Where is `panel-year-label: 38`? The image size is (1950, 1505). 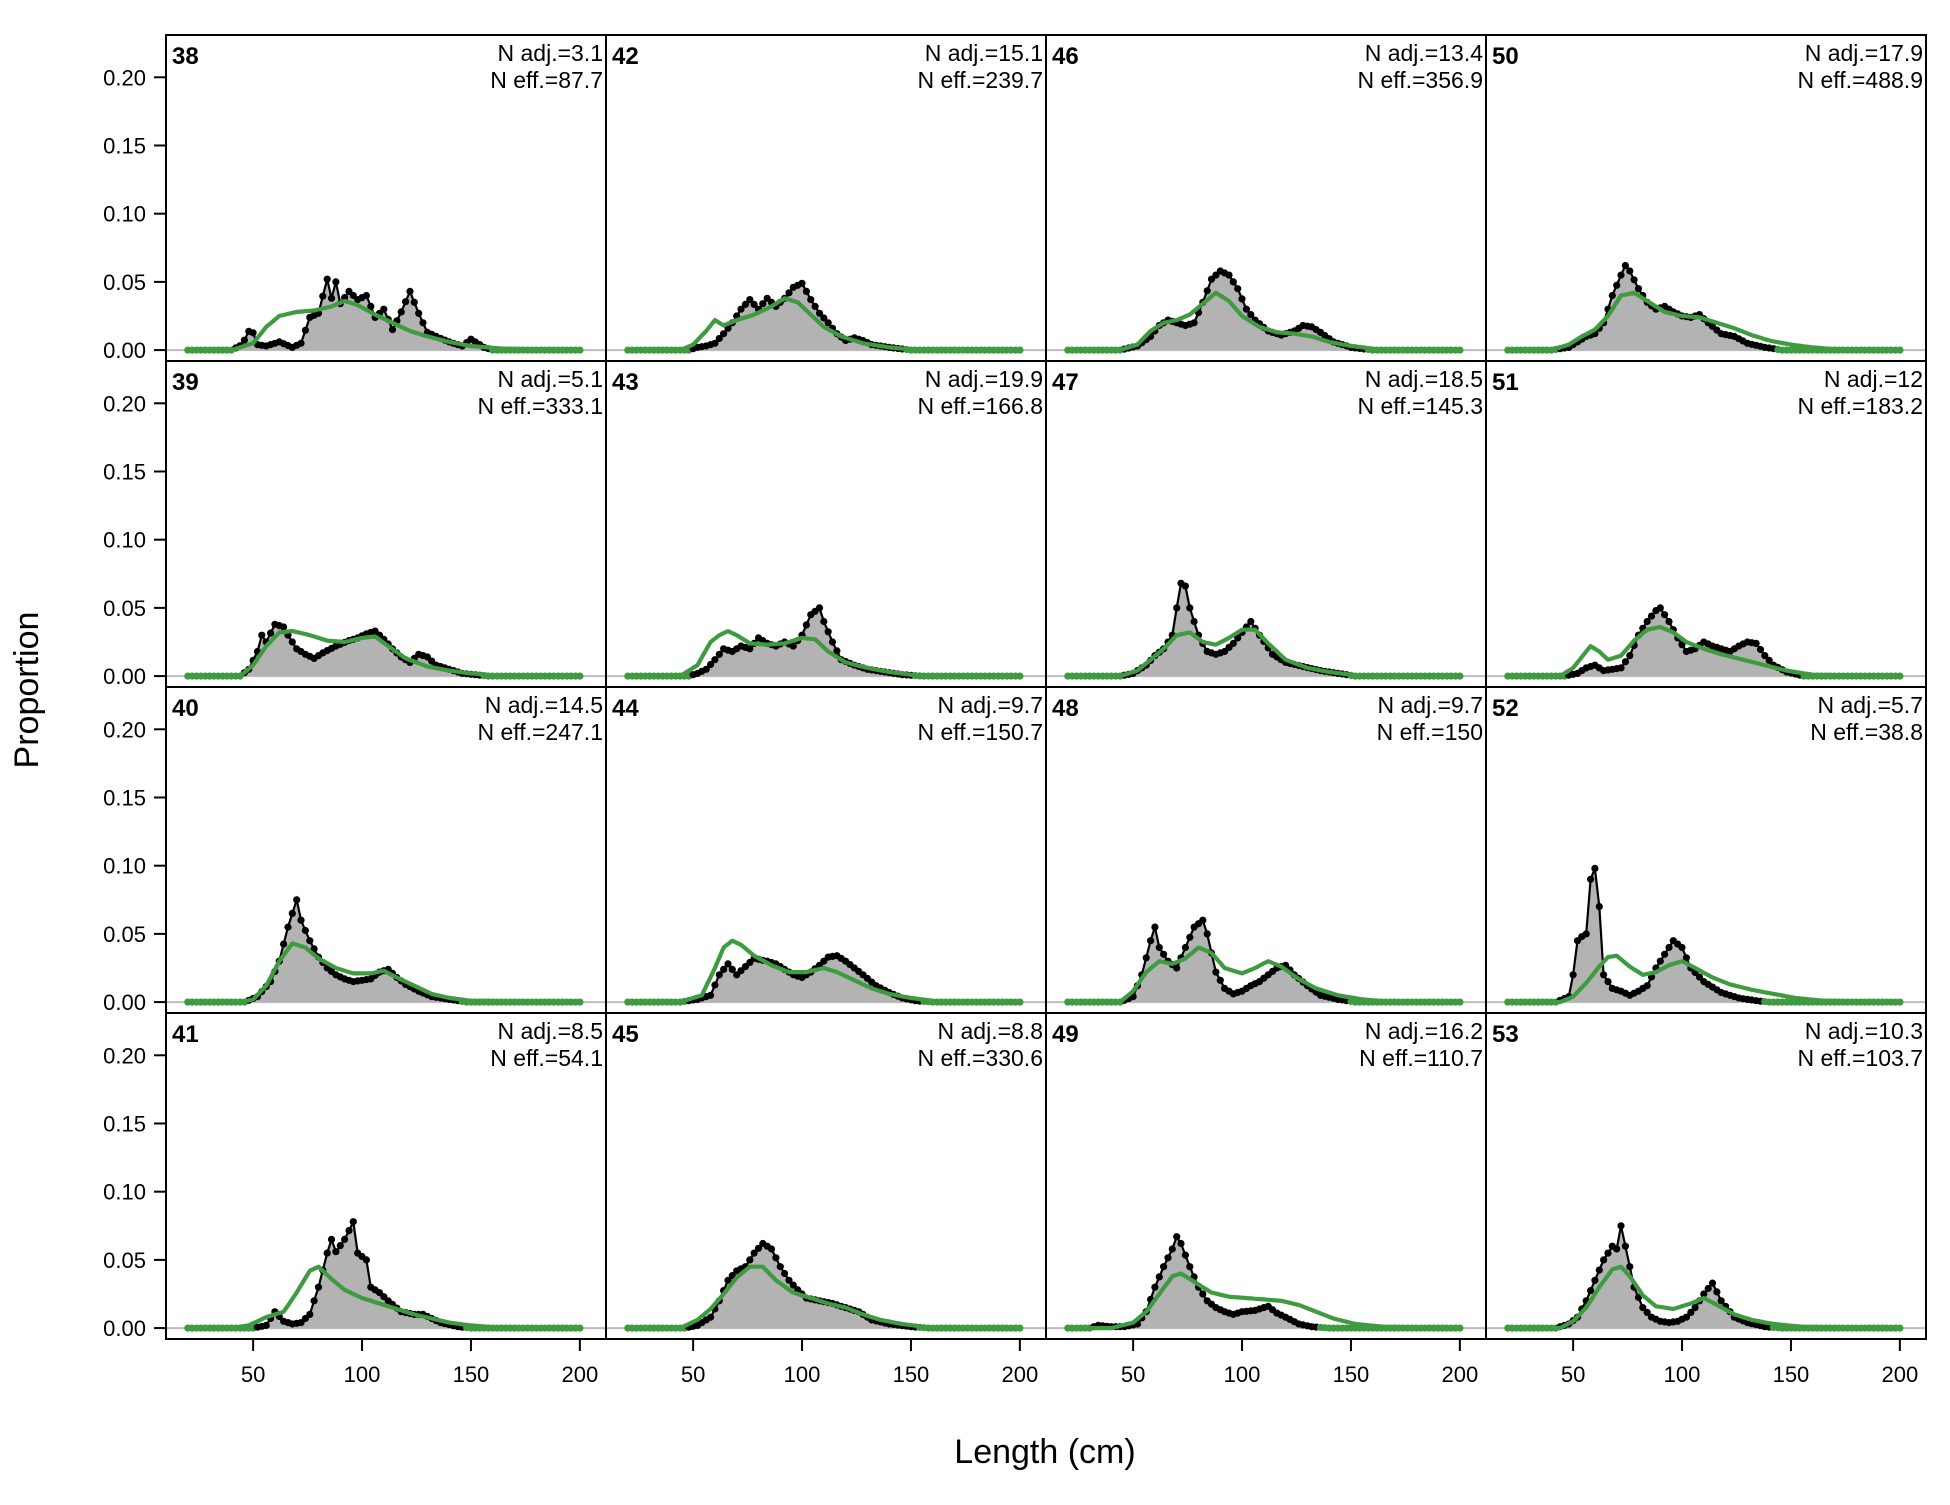
panel-year-label: 38 is located at coordinates (185, 56).